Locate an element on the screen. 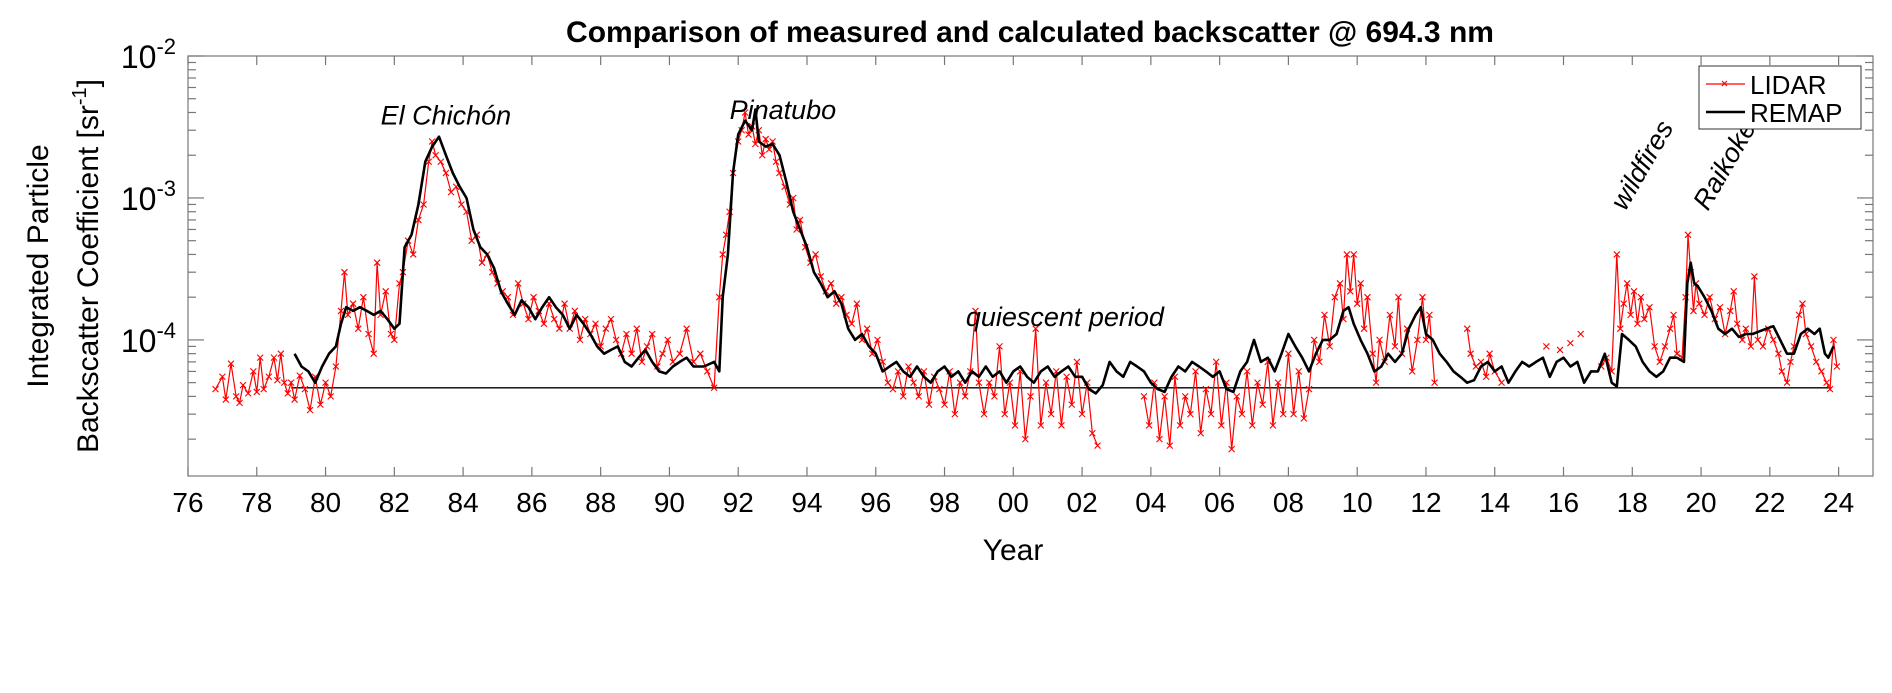 This screenshot has width=1892, height=693. x-tick-label: 22 is located at coordinates (1769, 502).